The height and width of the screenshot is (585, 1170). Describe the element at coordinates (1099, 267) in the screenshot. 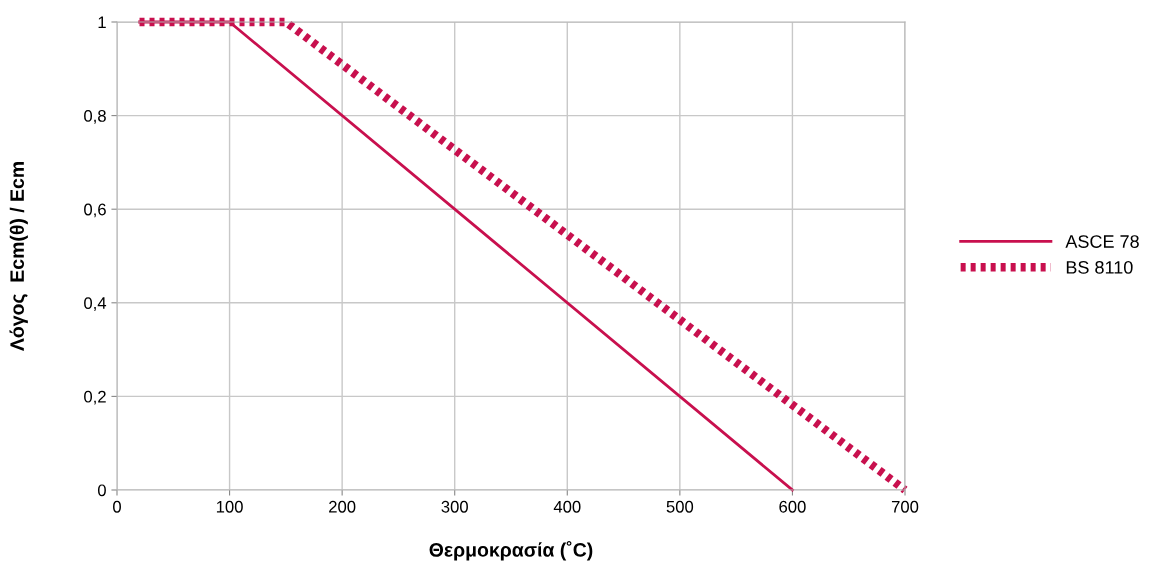

I see `legend-label: BS 8110` at that location.